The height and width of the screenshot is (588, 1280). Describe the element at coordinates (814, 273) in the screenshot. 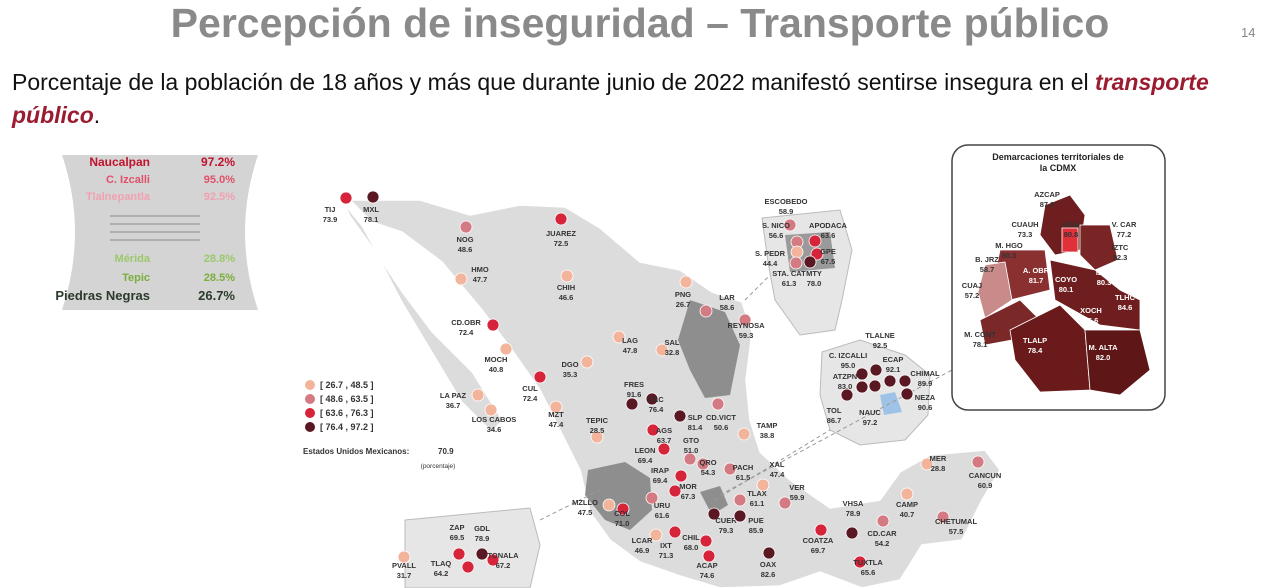

I see `city-name: MTY` at that location.